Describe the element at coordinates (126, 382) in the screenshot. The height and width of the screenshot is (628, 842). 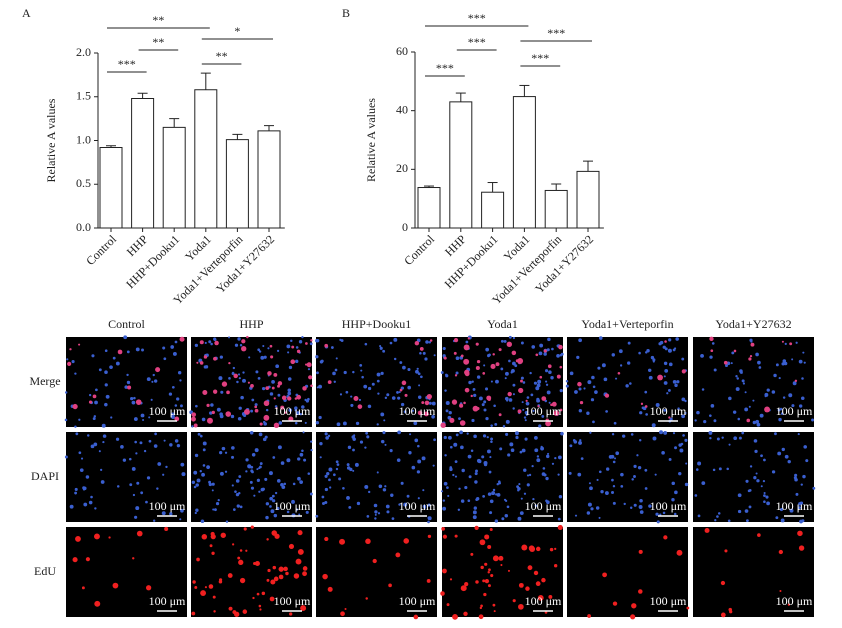
I see `micrograph-background` at that location.